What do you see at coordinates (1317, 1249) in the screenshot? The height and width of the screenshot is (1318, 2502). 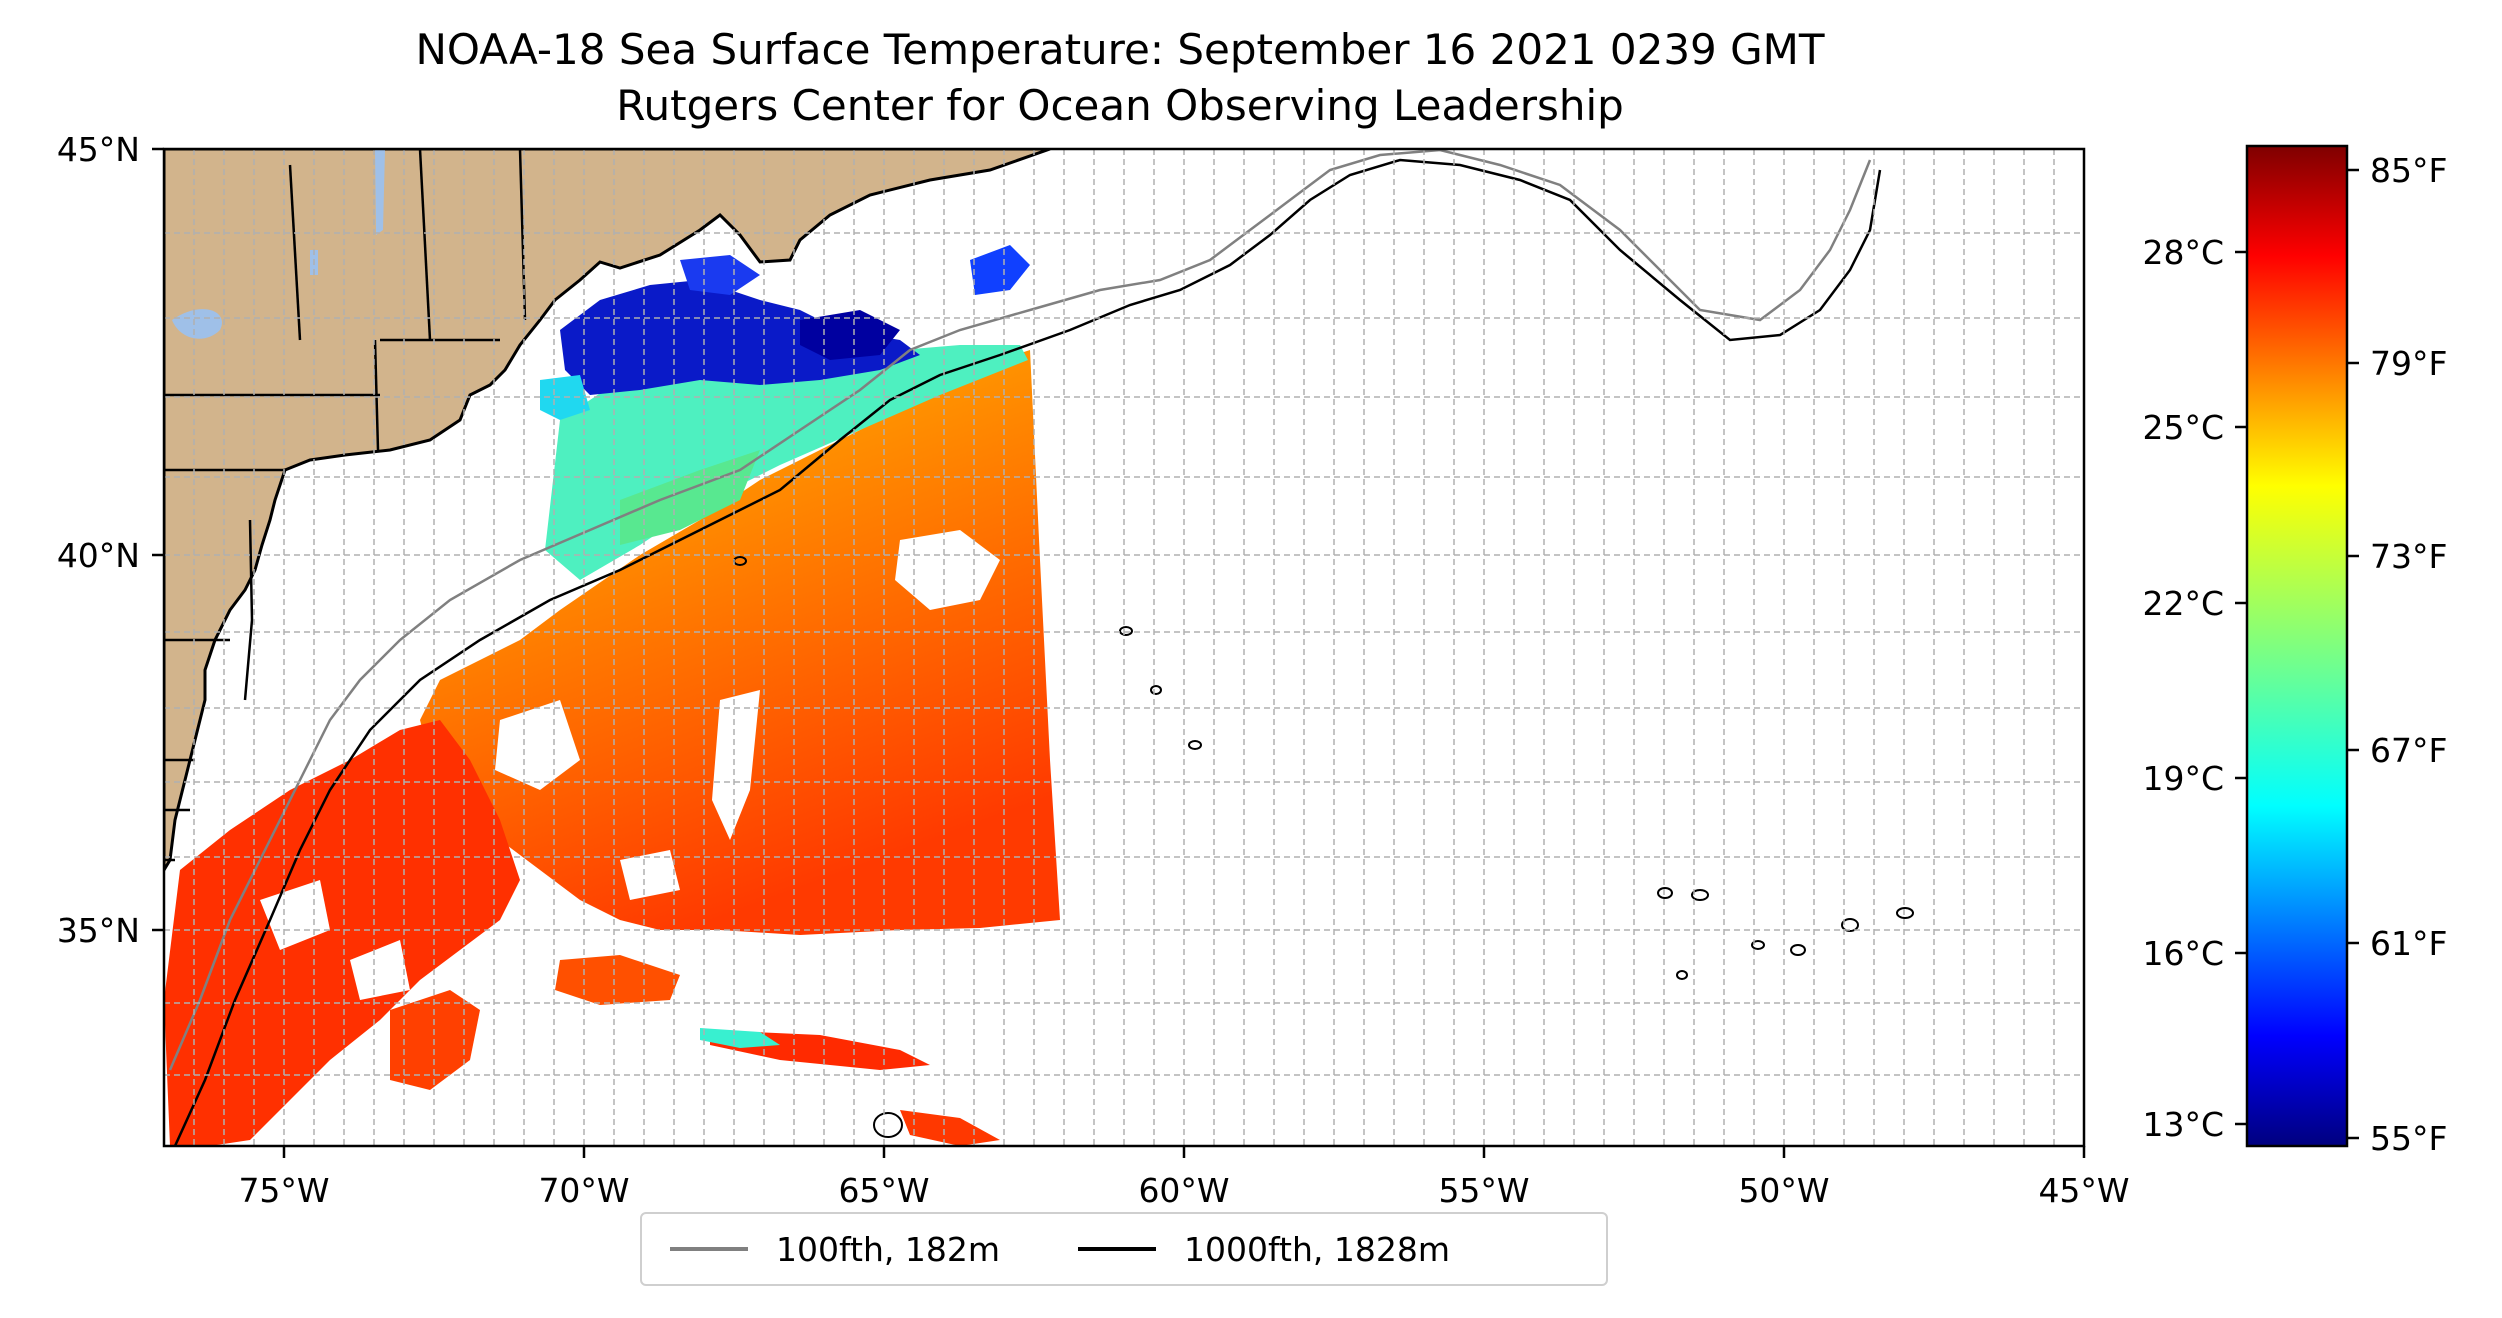 I see `legend-label: 1000fth, 1828m` at bounding box center [1317, 1249].